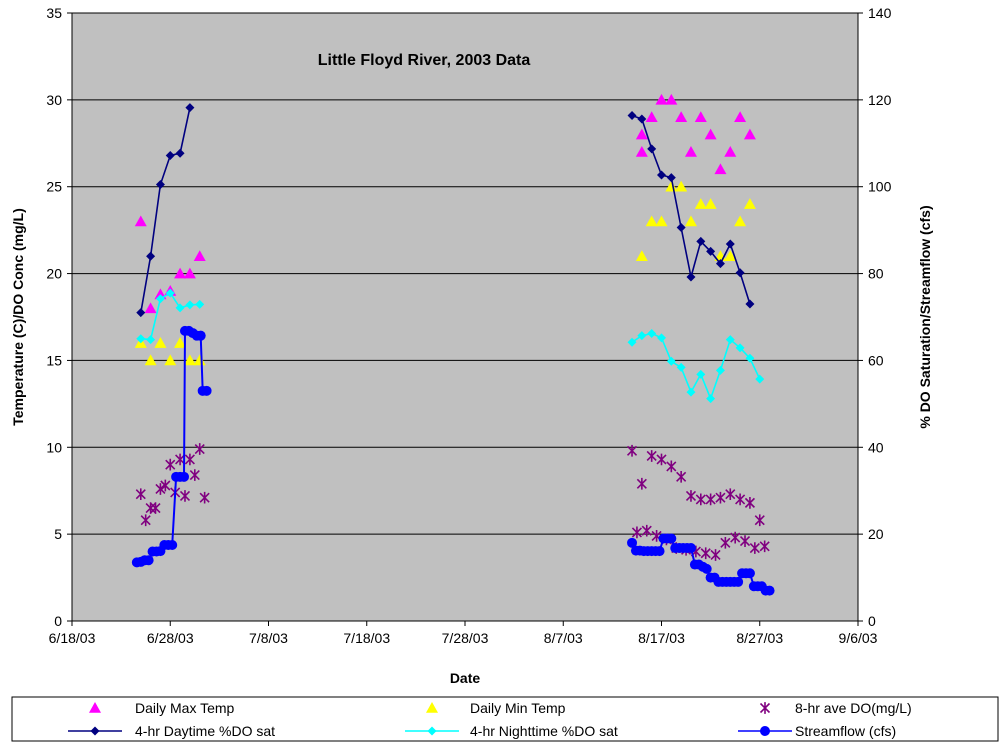 The image size is (1002, 744). I want to click on y-right-tick-label: 100, so click(880, 187).